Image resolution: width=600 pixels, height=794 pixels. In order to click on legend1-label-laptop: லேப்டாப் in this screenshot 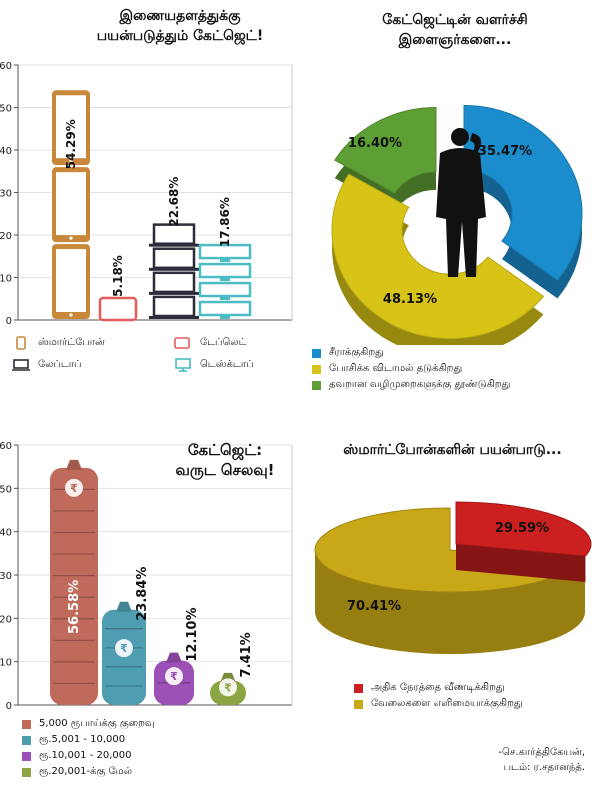, I will do `click(60, 364)`.